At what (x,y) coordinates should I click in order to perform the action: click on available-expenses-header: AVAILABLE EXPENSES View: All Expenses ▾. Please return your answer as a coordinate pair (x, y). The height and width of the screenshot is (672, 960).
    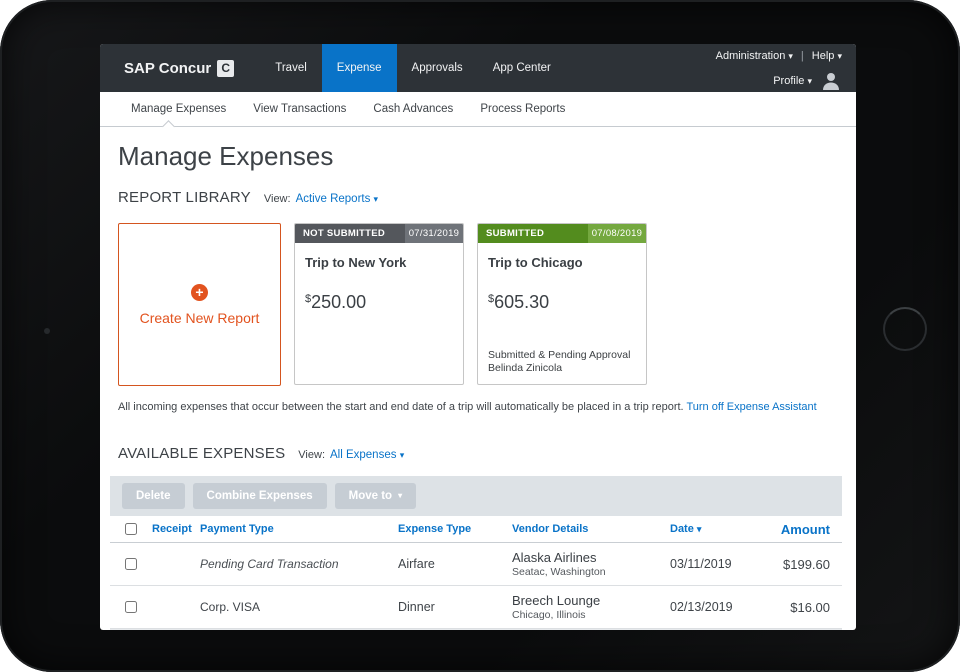
    Looking at the image, I should click on (480, 453).